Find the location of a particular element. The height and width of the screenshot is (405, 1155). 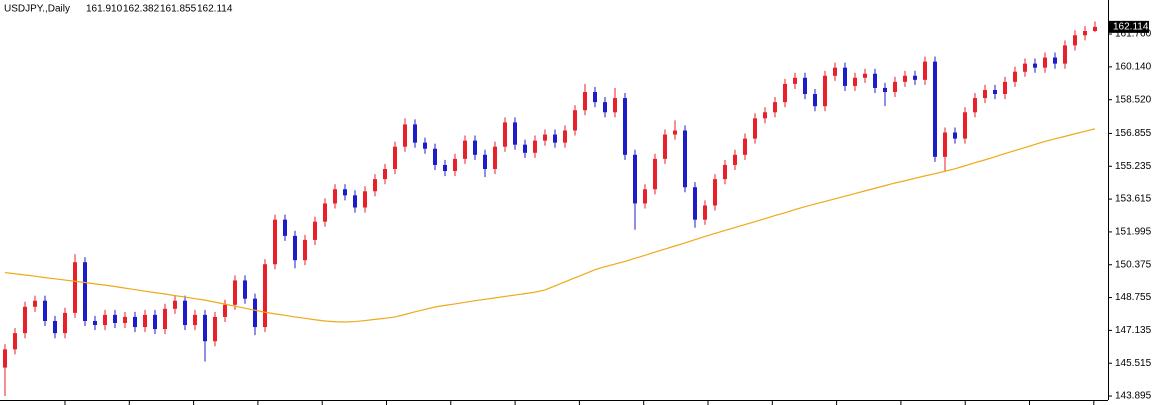

last-price-box is located at coordinates (1129, 26).